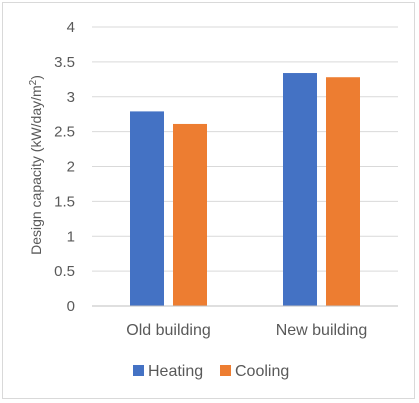 This screenshot has height=403, width=419. I want to click on x-axis-categories: Old building New building, so click(246, 330).